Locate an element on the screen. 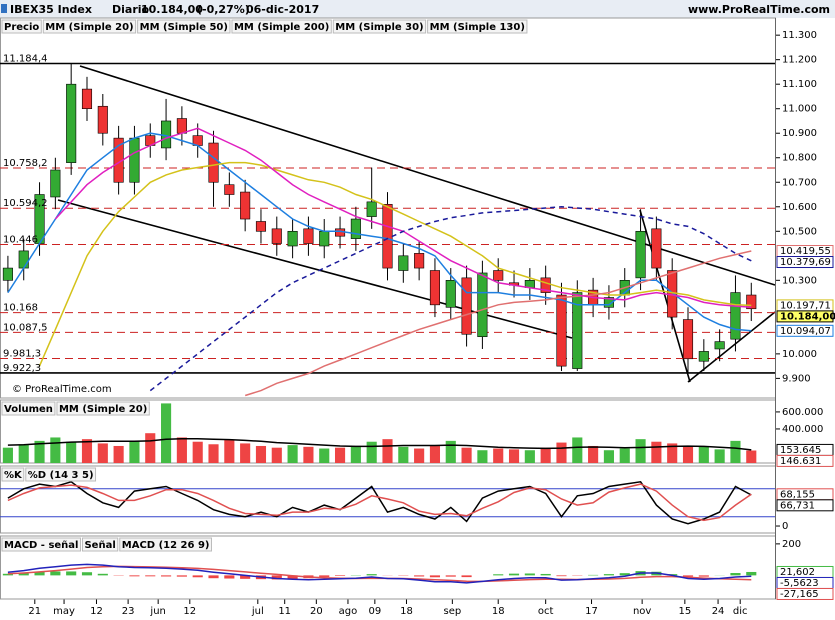 The width and height of the screenshot is (835, 620). x-tick-label: 15 is located at coordinates (684, 611).